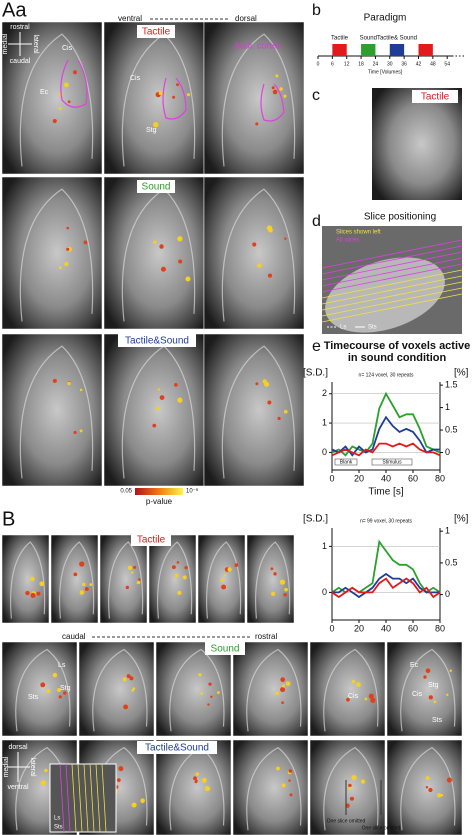  What do you see at coordinates (385, 18) in the screenshot?
I see `chart-title: Paradigm` at bounding box center [385, 18].